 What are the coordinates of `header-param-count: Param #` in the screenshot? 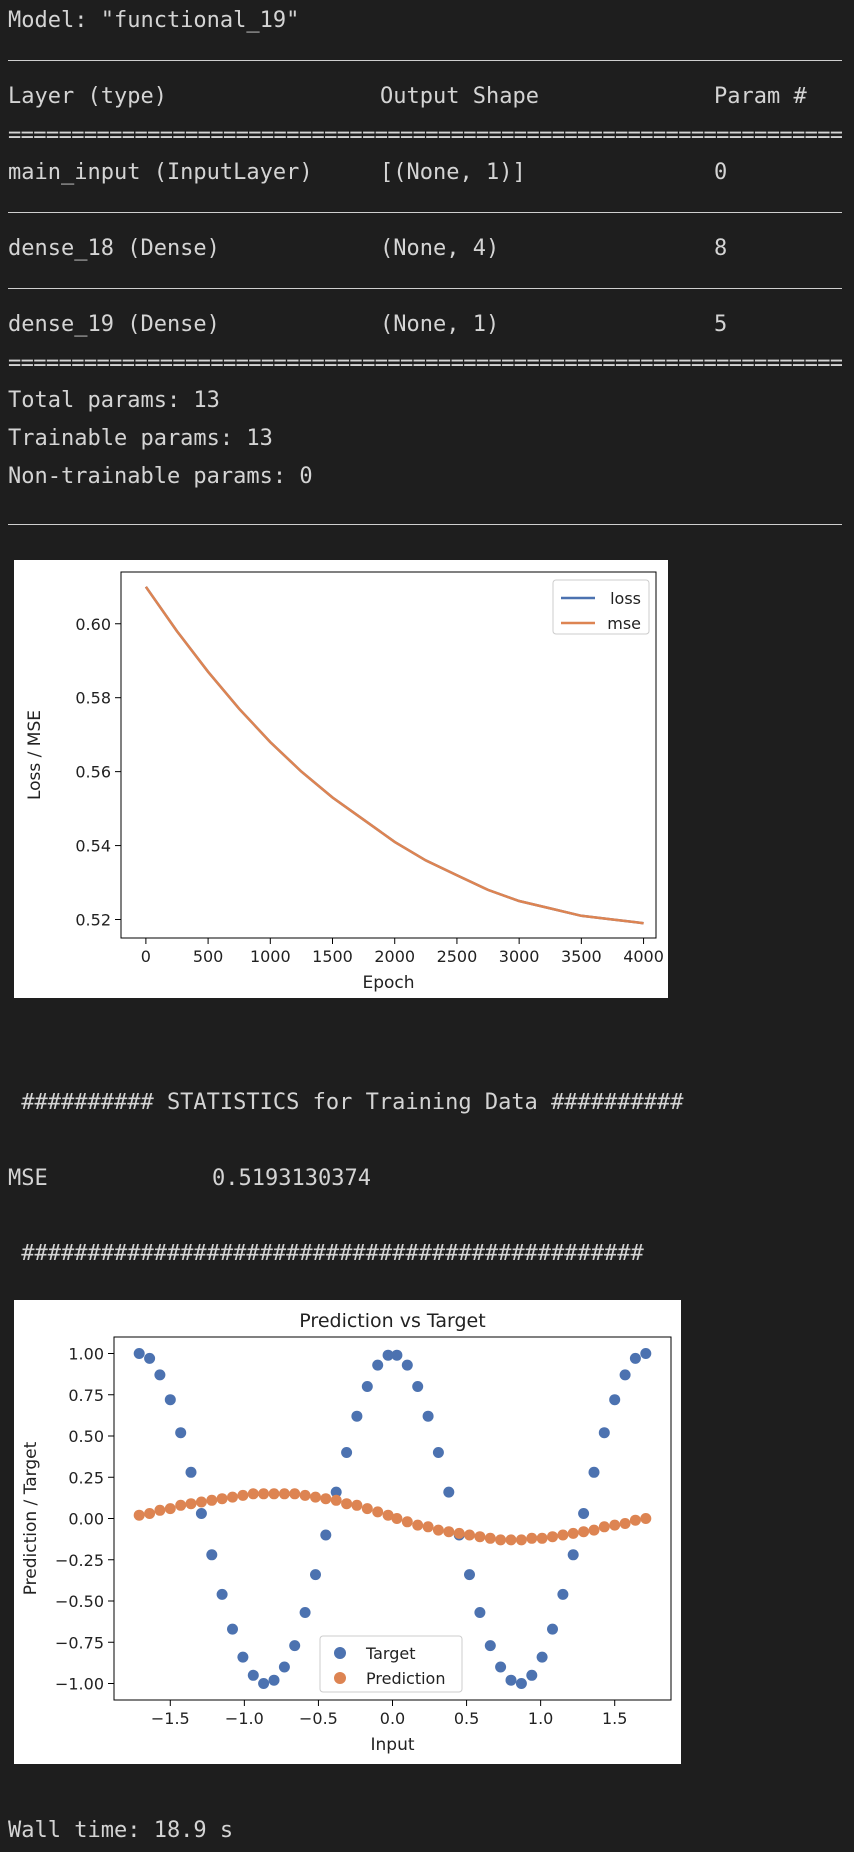 It's located at (760, 96).